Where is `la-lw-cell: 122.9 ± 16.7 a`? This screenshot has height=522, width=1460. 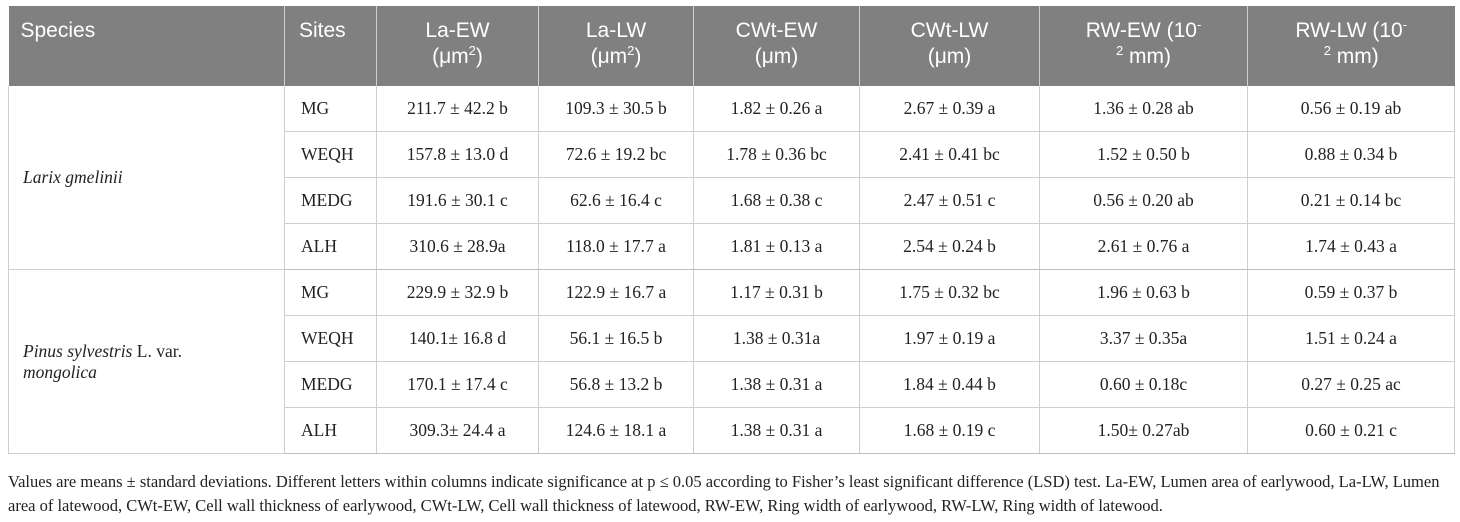 la-lw-cell: 122.9 ± 16.7 a is located at coordinates (616, 292).